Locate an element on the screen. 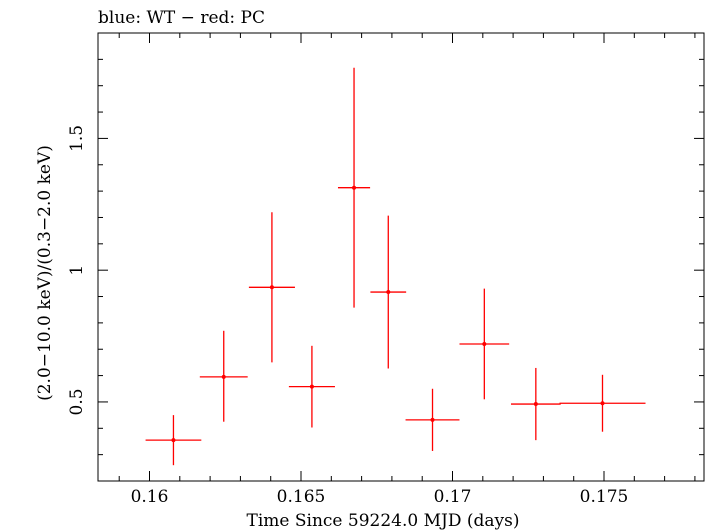  x-axis-label: Time Since 59224.0 MJD (days) is located at coordinates (383, 521).